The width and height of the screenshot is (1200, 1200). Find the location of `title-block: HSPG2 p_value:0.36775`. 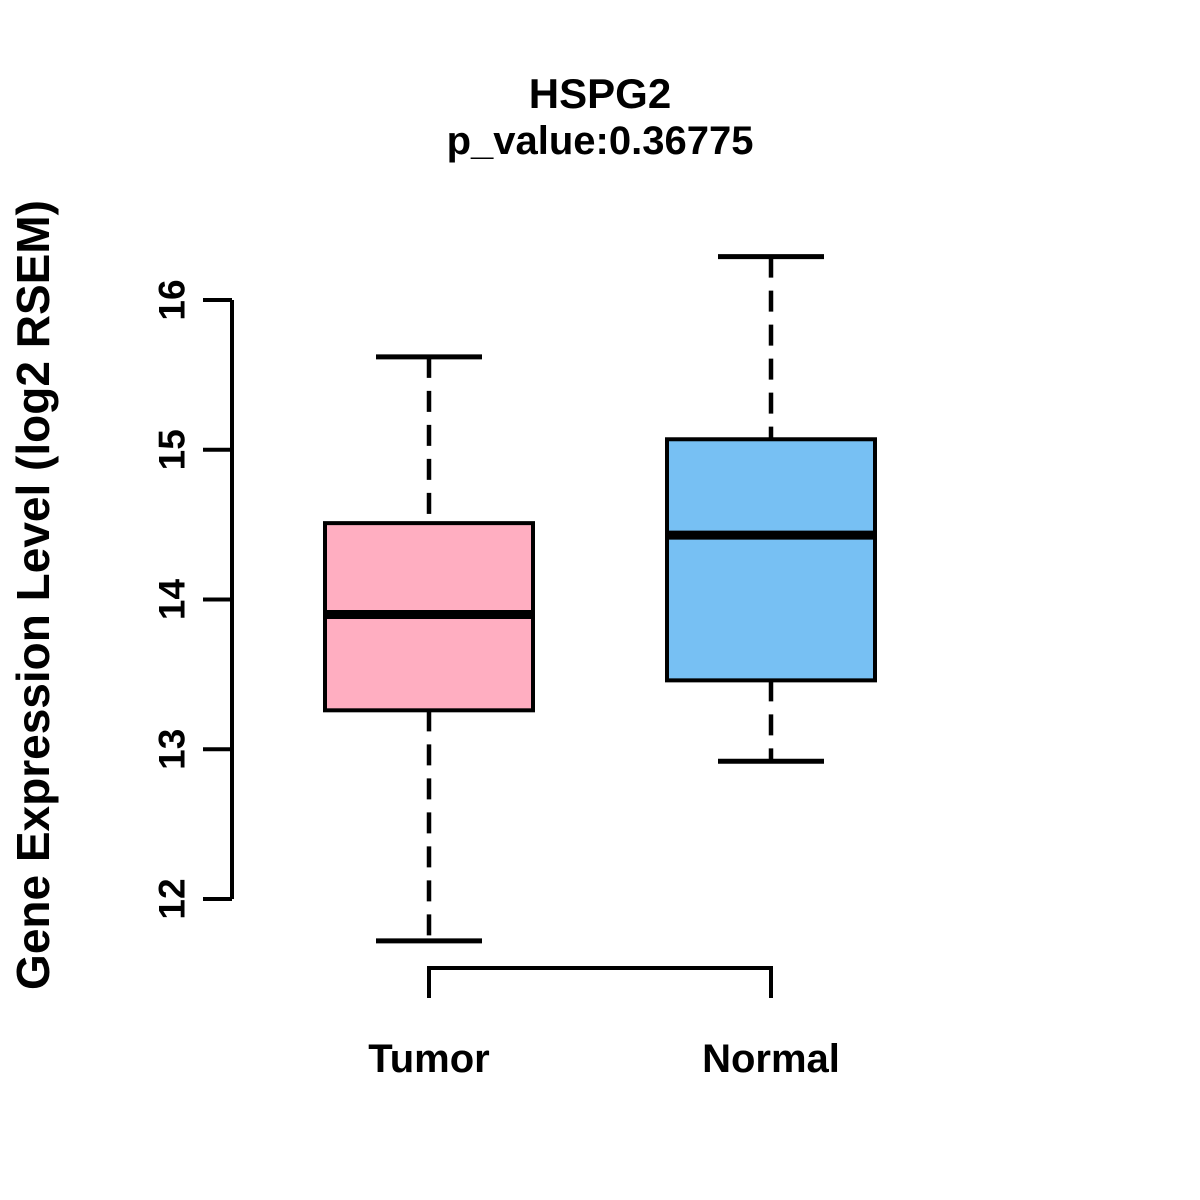

title-block: HSPG2 p_value:0.36775 is located at coordinates (600, 117).